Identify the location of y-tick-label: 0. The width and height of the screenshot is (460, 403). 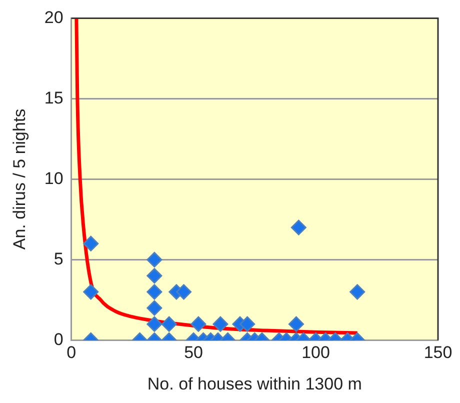
(59, 339).